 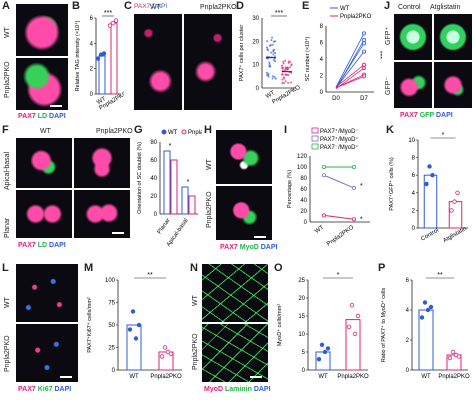 What do you see at coordinates (269, 247) in the screenshot?
I see `panel-h-ch-dapi: DAPI` at bounding box center [269, 247].